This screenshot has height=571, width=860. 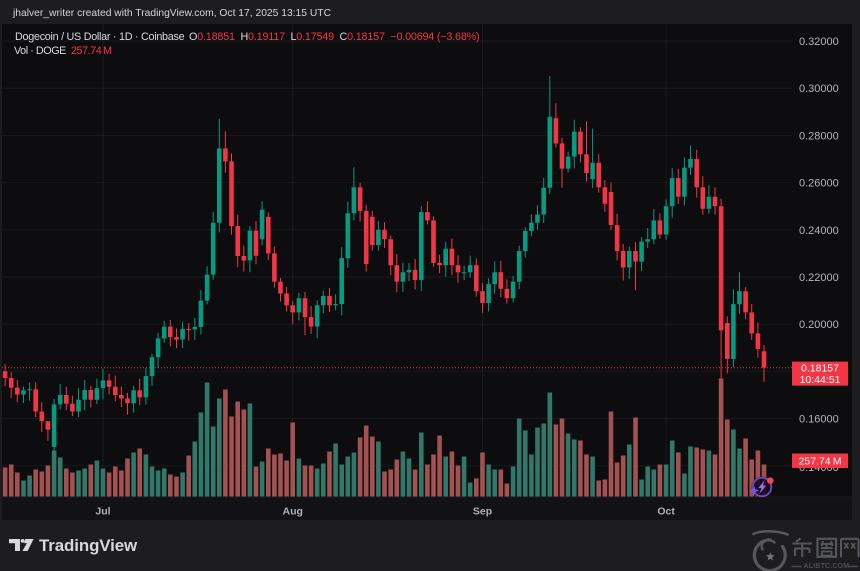 I want to click on svg-text: 0.30000, so click(x=819, y=89).